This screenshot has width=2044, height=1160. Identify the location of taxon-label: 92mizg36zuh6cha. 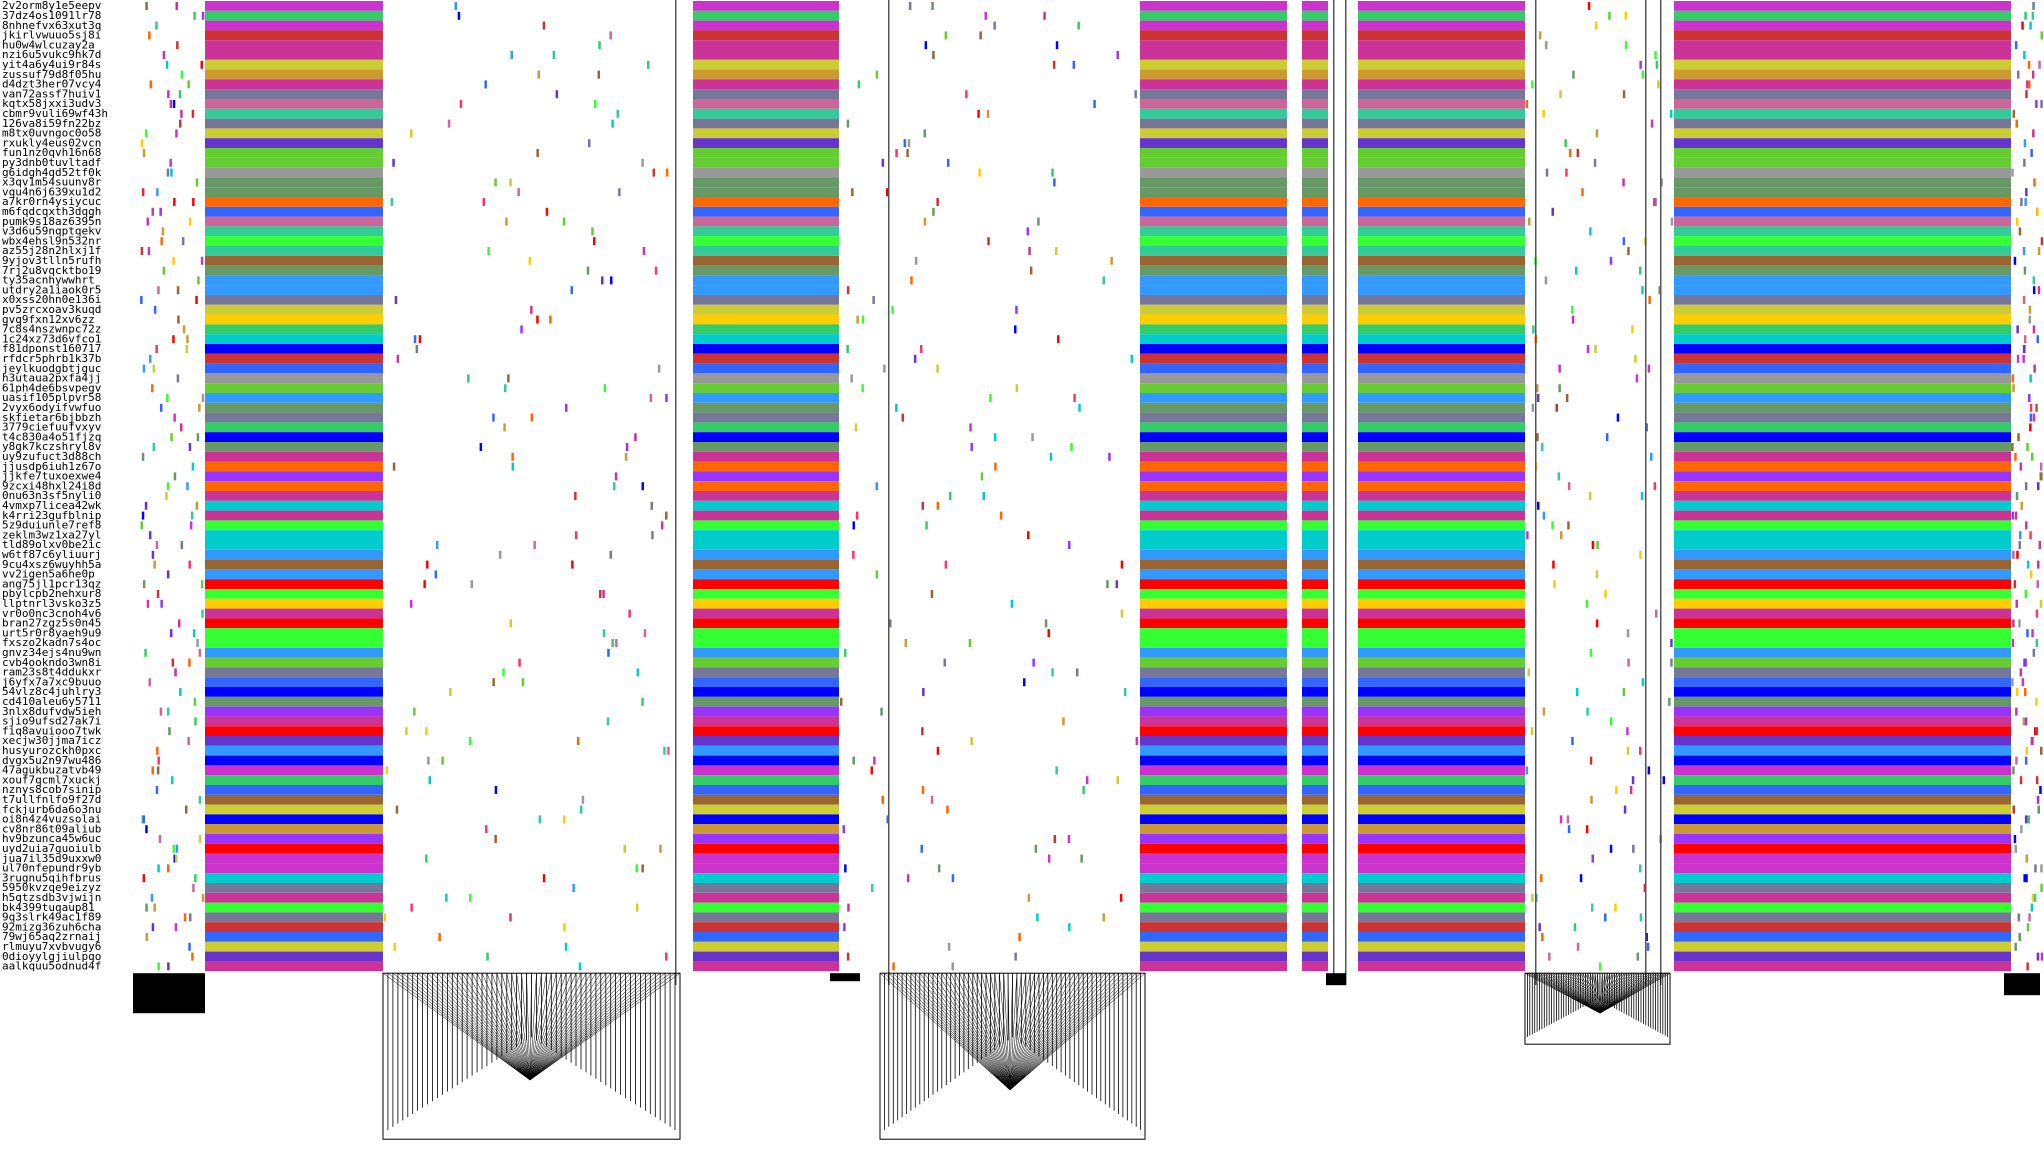
(51, 926).